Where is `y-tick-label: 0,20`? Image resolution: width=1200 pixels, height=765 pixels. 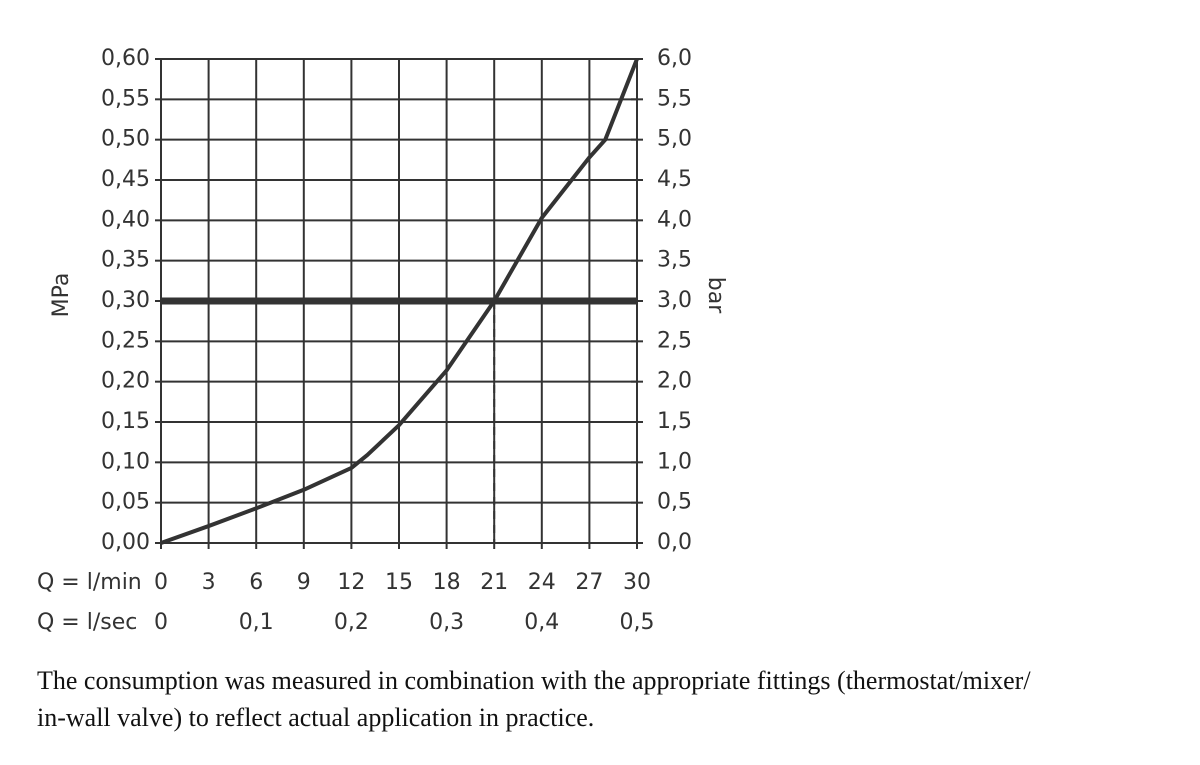 y-tick-label: 0,20 is located at coordinates (125, 381).